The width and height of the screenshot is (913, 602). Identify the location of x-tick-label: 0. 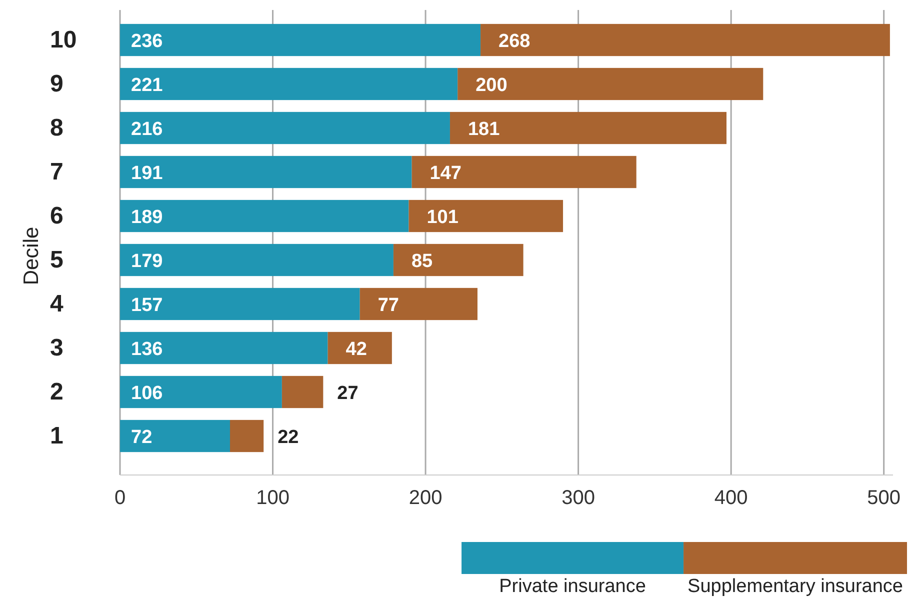
(120, 498).